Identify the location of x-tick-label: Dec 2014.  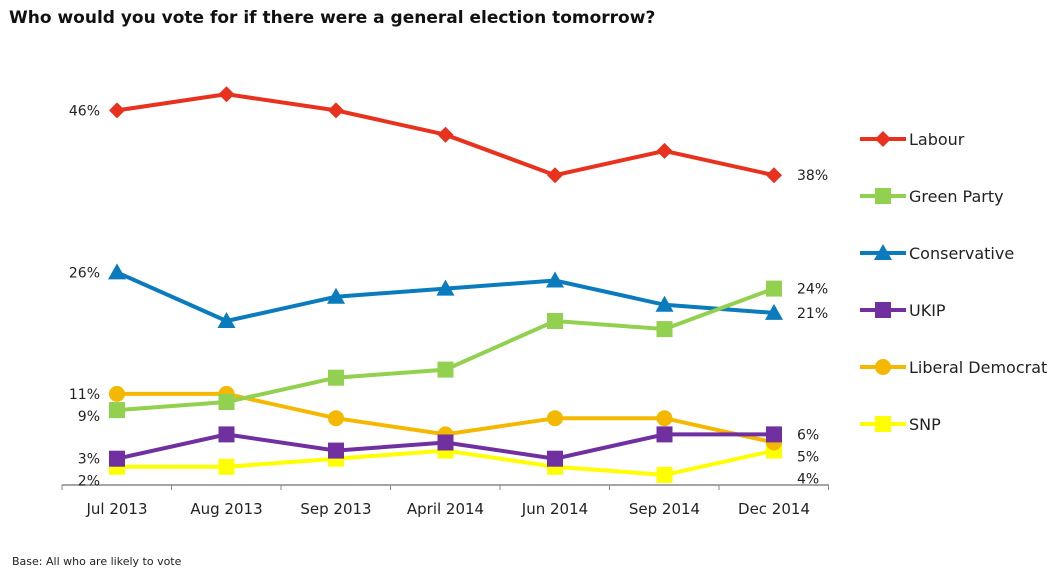
(774, 509).